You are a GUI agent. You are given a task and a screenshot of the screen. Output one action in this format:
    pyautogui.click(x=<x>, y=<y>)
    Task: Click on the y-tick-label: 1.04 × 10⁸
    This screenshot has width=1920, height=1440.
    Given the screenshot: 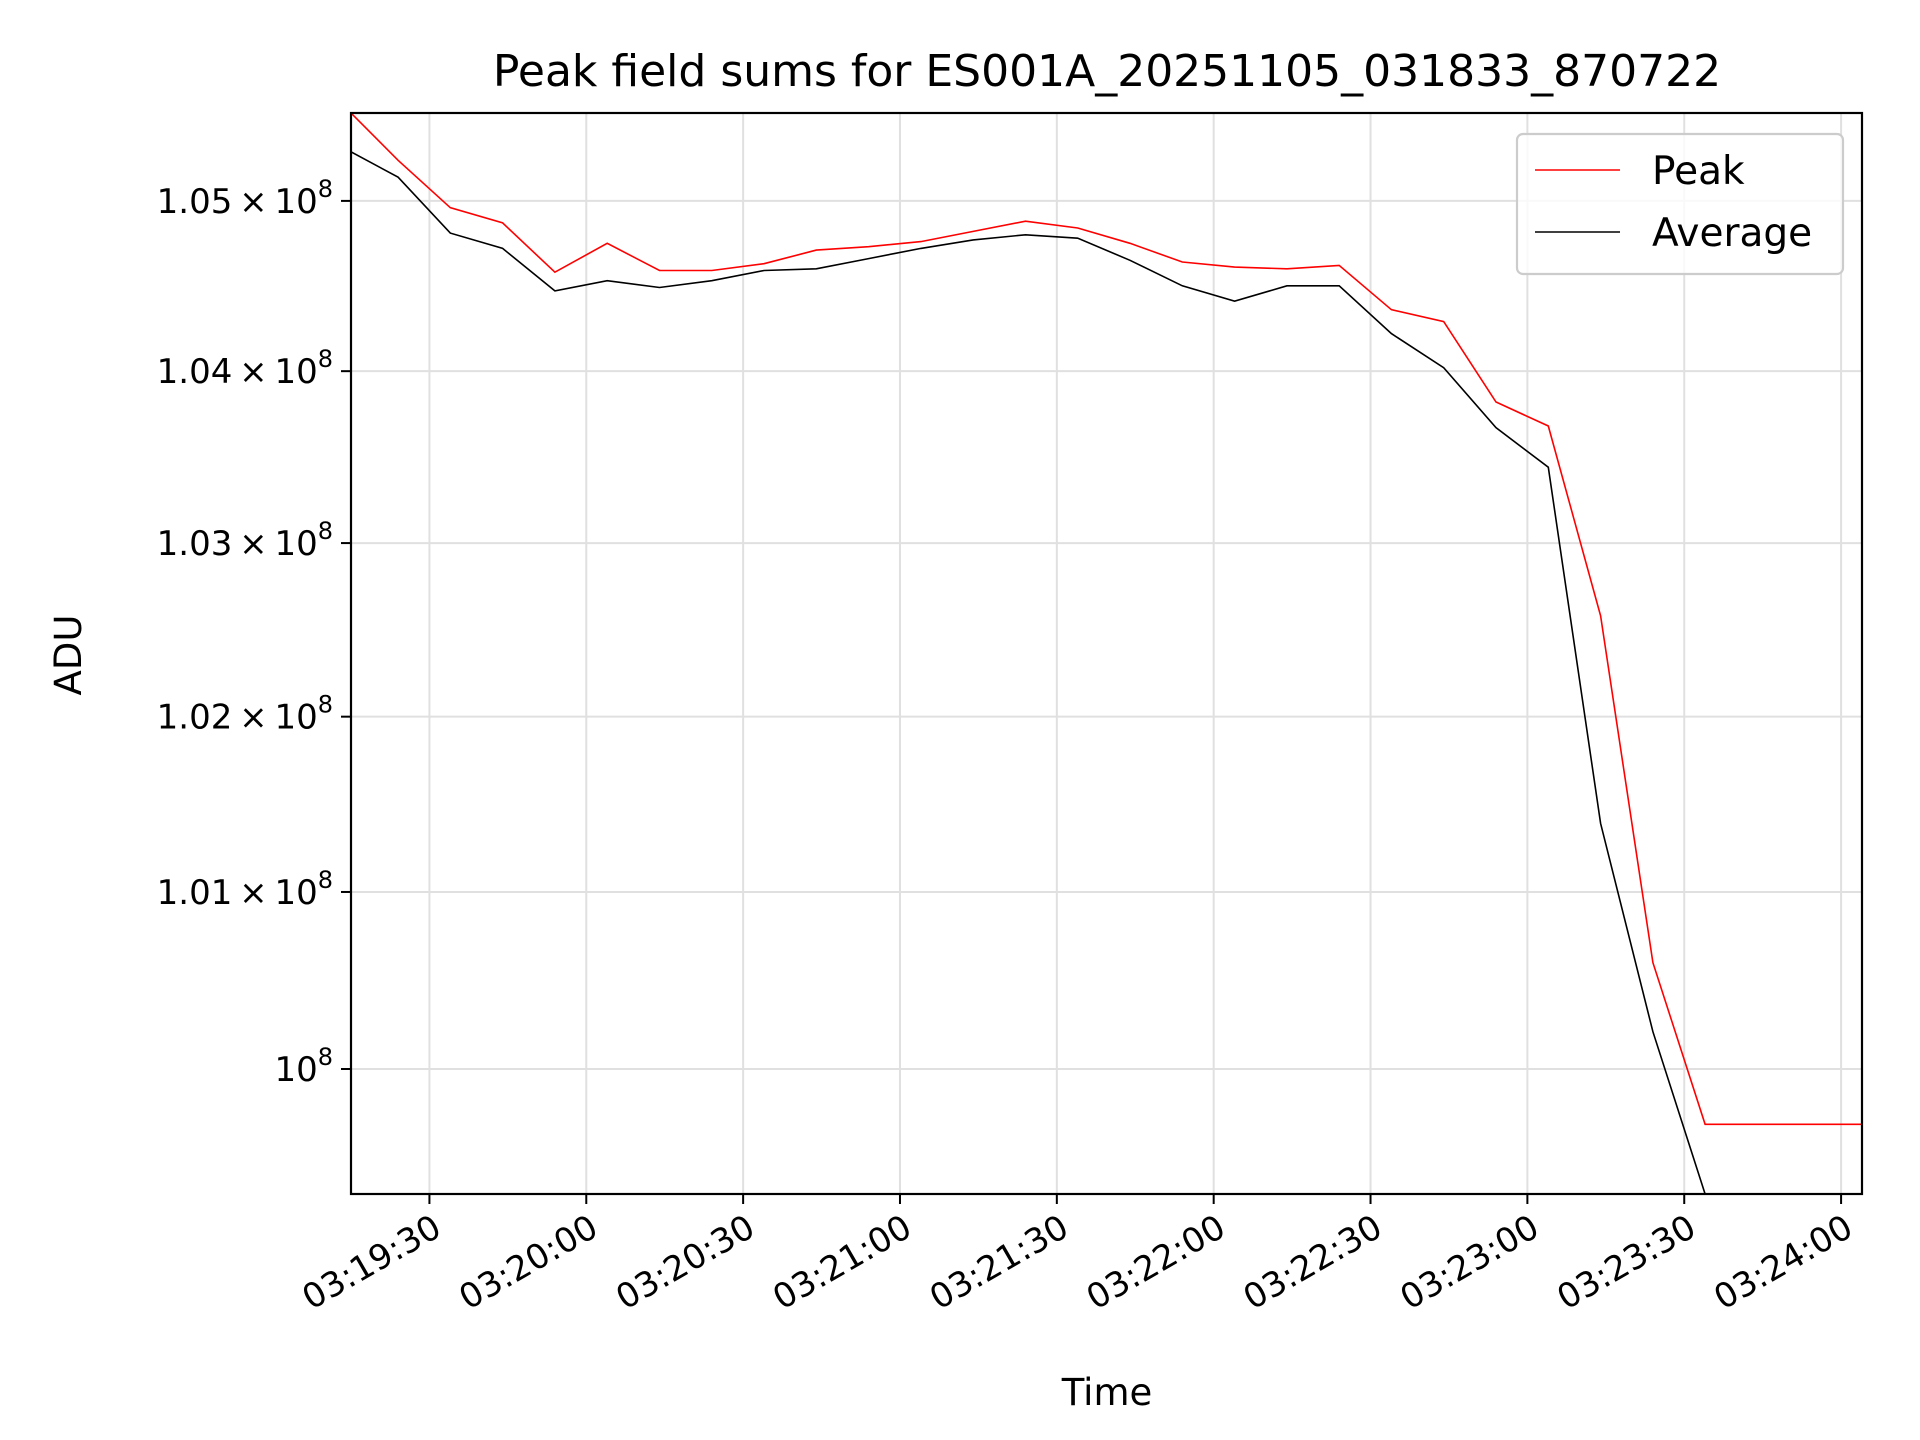 What is the action you would take?
    pyautogui.click(x=245, y=368)
    